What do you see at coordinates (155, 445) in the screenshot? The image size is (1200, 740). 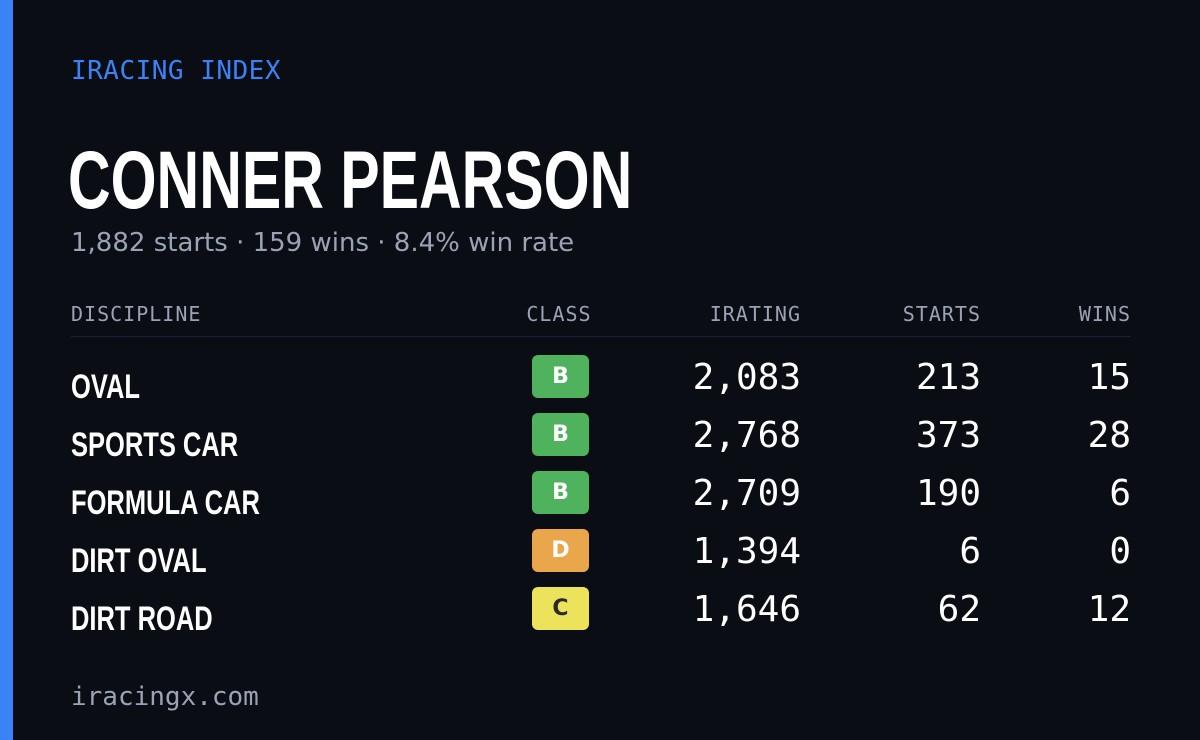 I see `discipline-name: SPORTS CAR` at bounding box center [155, 445].